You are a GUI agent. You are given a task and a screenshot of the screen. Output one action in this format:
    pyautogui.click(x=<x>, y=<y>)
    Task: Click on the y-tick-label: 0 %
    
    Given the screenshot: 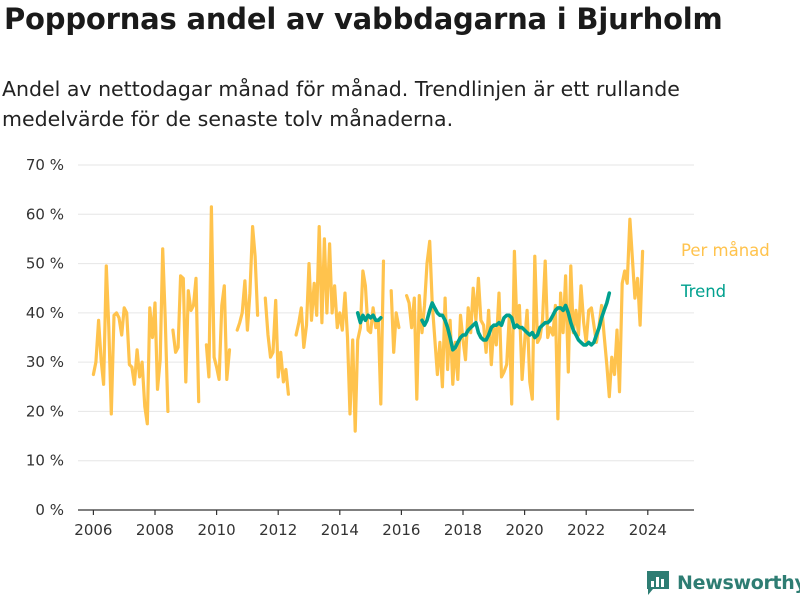 What is the action you would take?
    pyautogui.click(x=49, y=510)
    